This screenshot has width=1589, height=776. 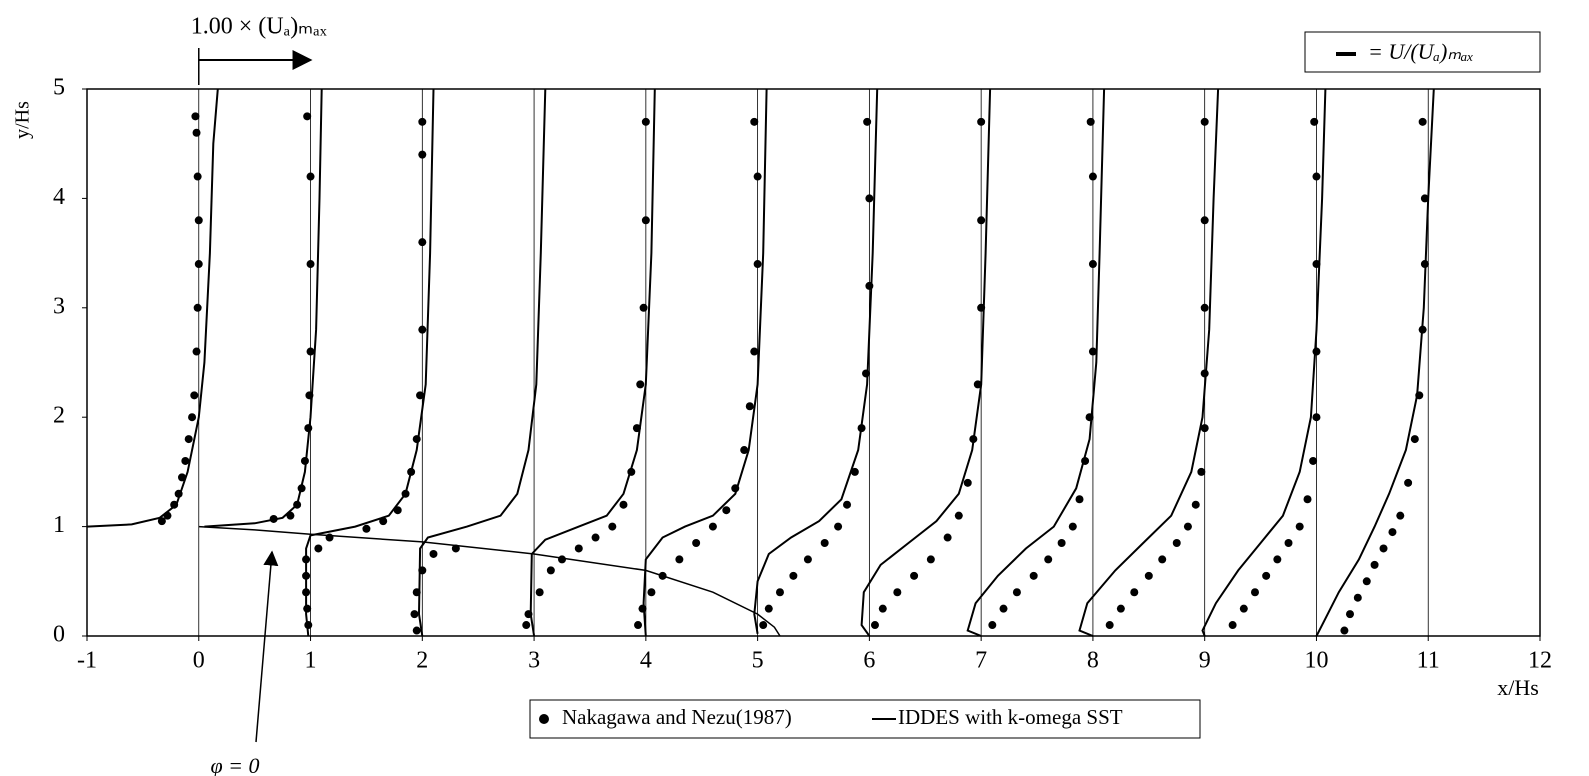 What do you see at coordinates (677, 717) in the screenshot?
I see `legend-label: Nakagawa and Nezu(1987)` at bounding box center [677, 717].